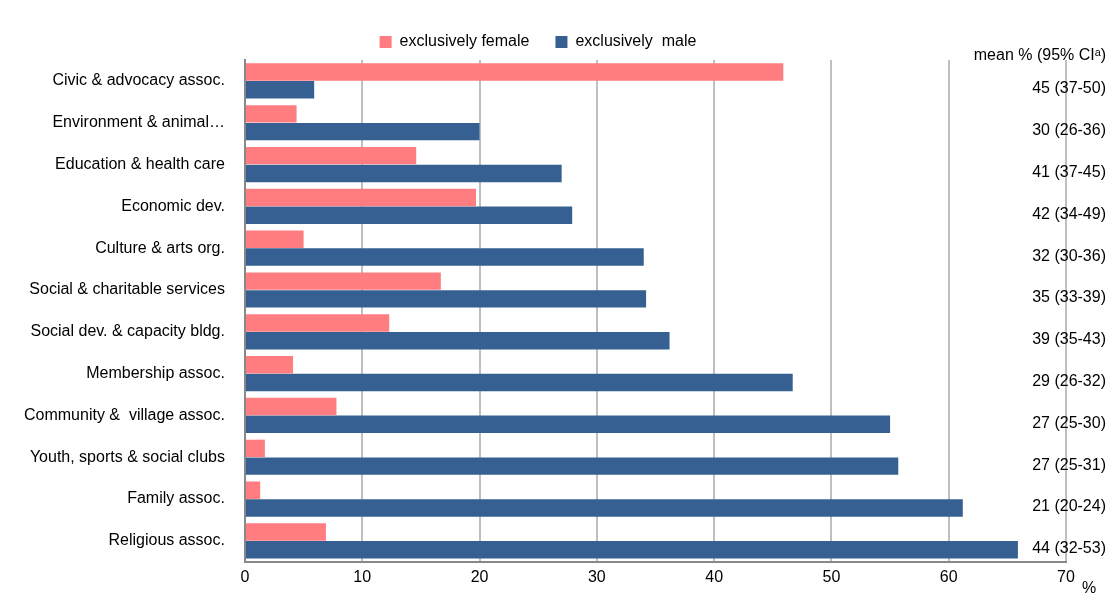 Image resolution: width=1118 pixels, height=597 pixels. I want to click on annotation: 32 (30-36), so click(1069, 255).